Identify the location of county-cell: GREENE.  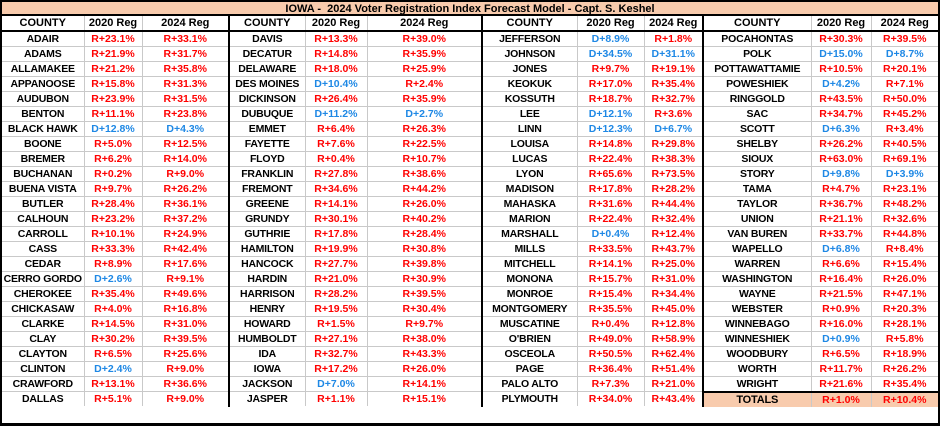
(268, 204).